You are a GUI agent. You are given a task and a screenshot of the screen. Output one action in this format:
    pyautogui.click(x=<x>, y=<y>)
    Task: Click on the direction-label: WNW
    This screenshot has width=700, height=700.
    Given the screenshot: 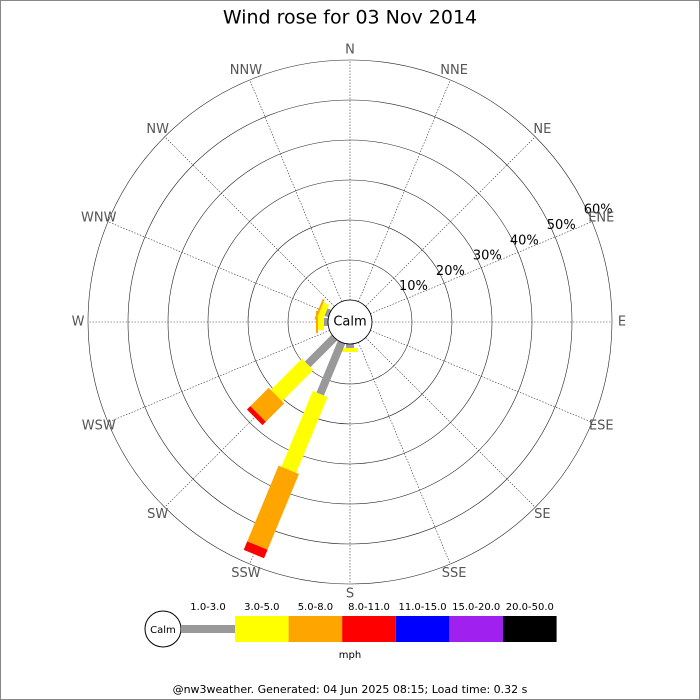 What is the action you would take?
    pyautogui.click(x=99, y=217)
    